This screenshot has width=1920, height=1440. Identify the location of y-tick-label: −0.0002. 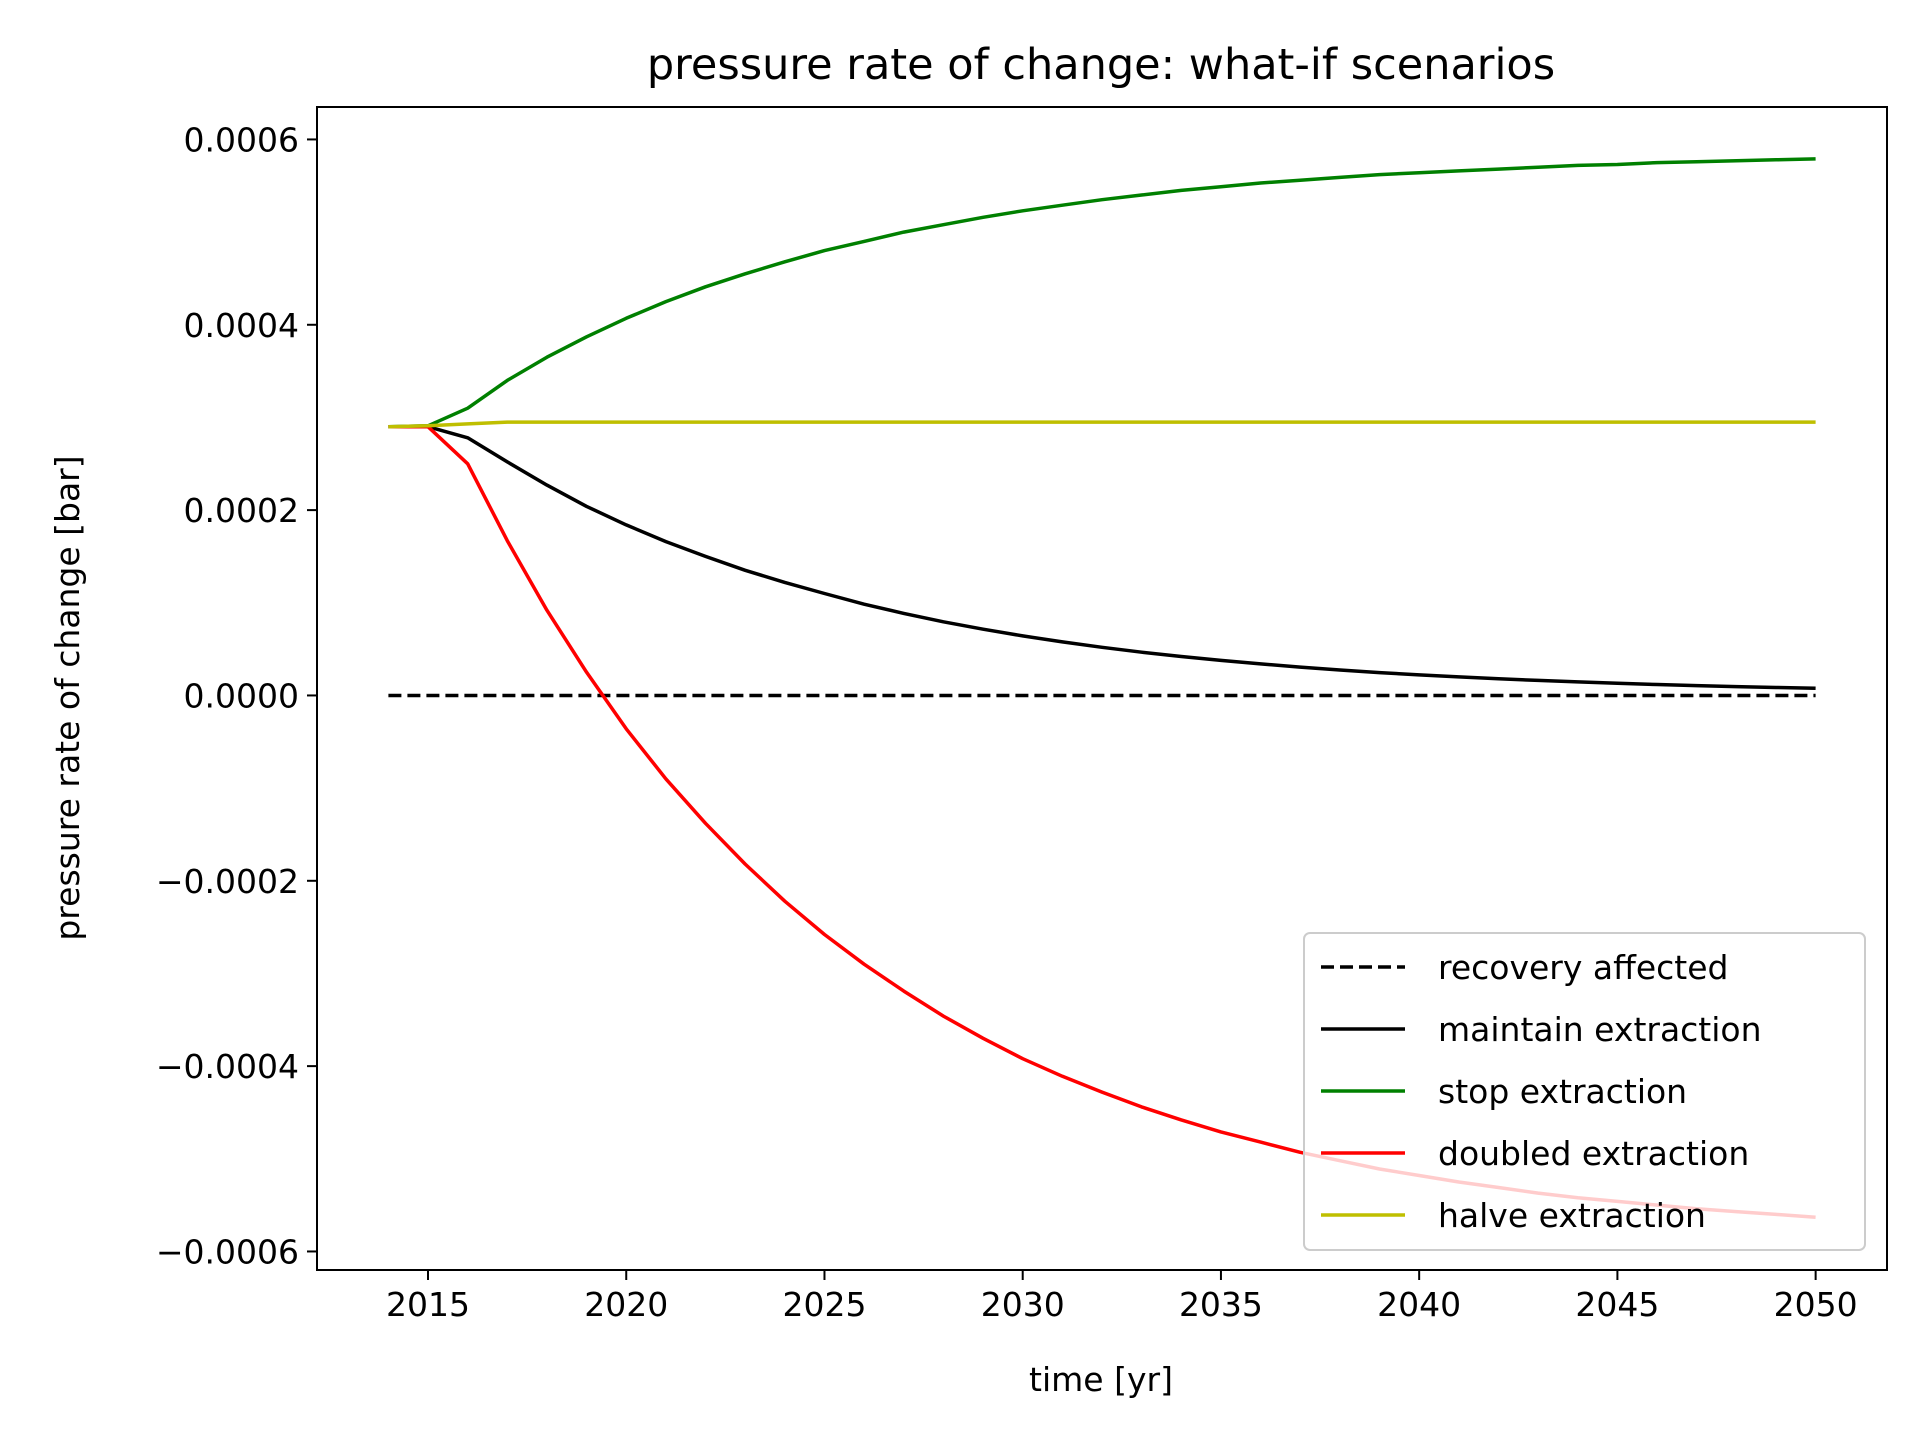
(227, 881).